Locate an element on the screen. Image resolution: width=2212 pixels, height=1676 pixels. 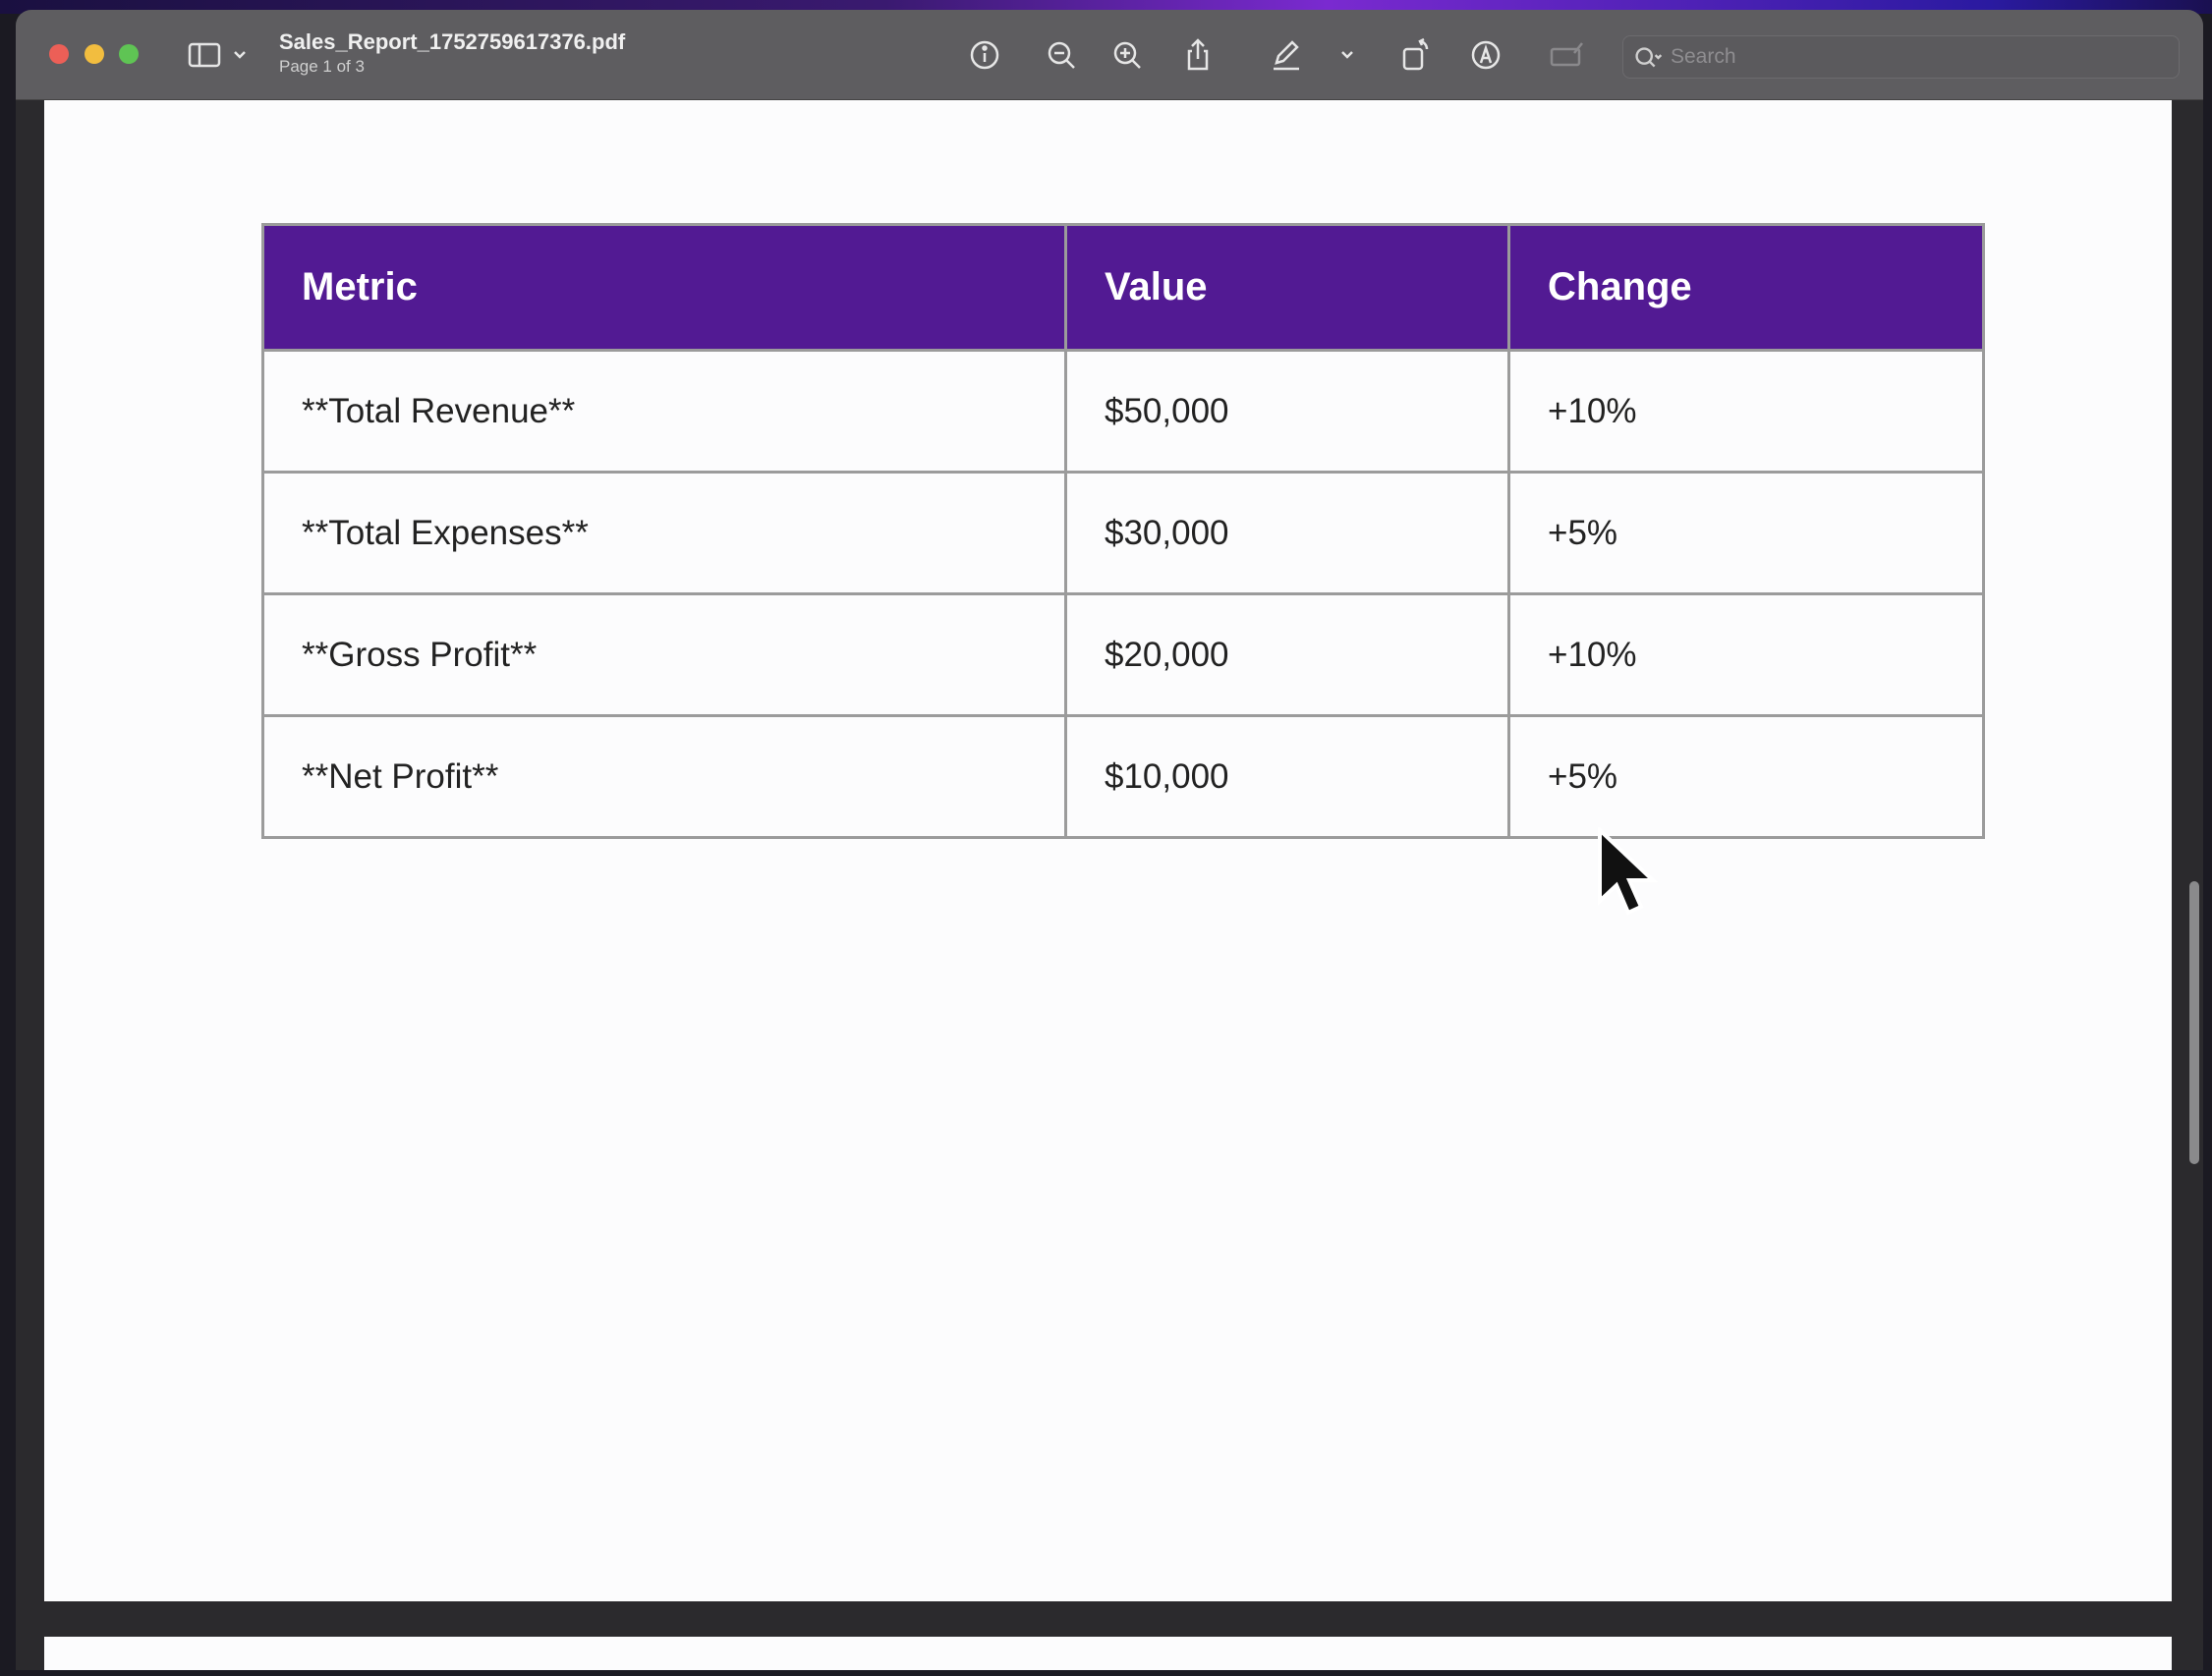
page-indicator: Page 1 of 3 is located at coordinates (322, 66).